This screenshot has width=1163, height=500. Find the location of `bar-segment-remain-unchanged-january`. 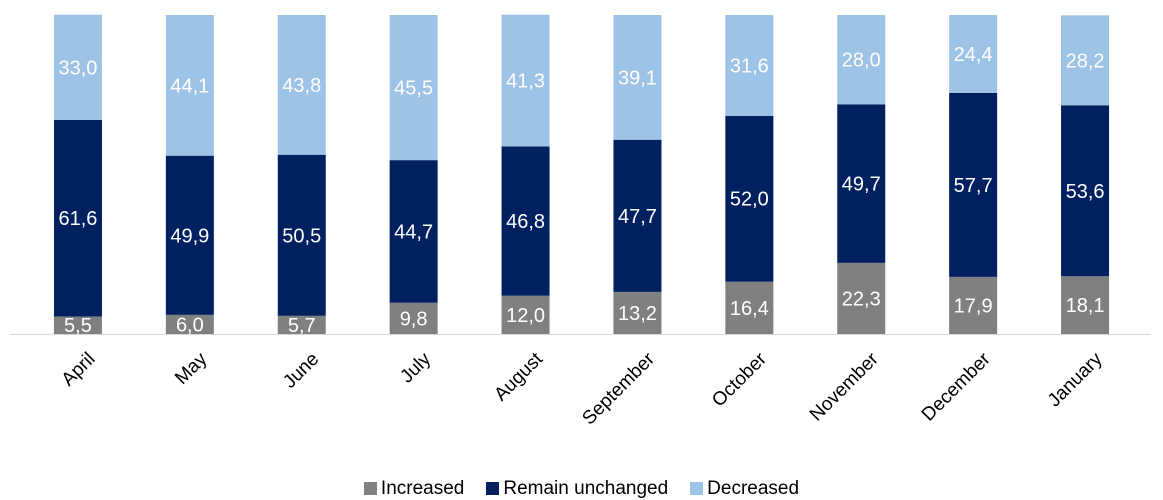

bar-segment-remain-unchanged-january is located at coordinates (1085, 191).